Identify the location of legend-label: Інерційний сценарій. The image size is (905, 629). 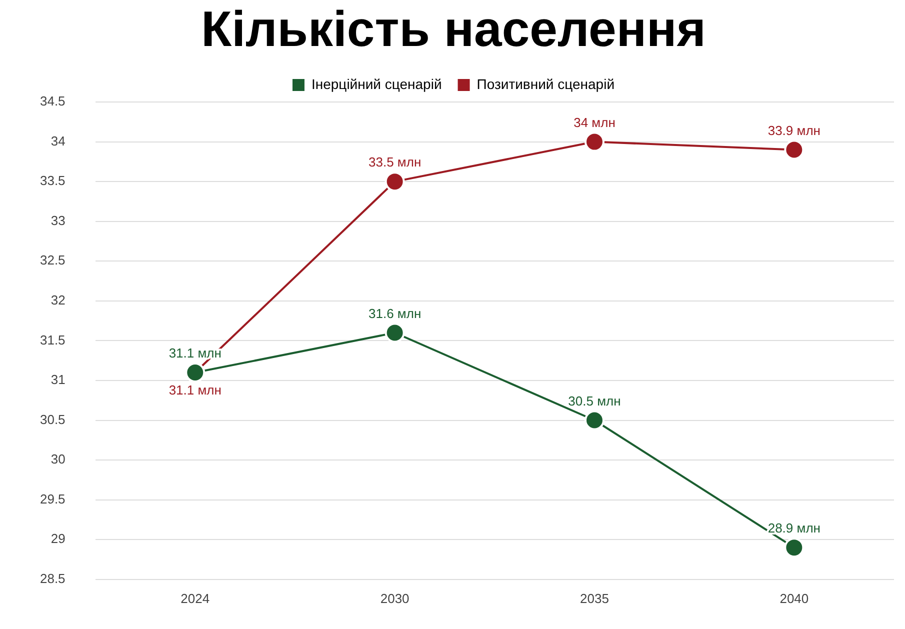
(376, 84).